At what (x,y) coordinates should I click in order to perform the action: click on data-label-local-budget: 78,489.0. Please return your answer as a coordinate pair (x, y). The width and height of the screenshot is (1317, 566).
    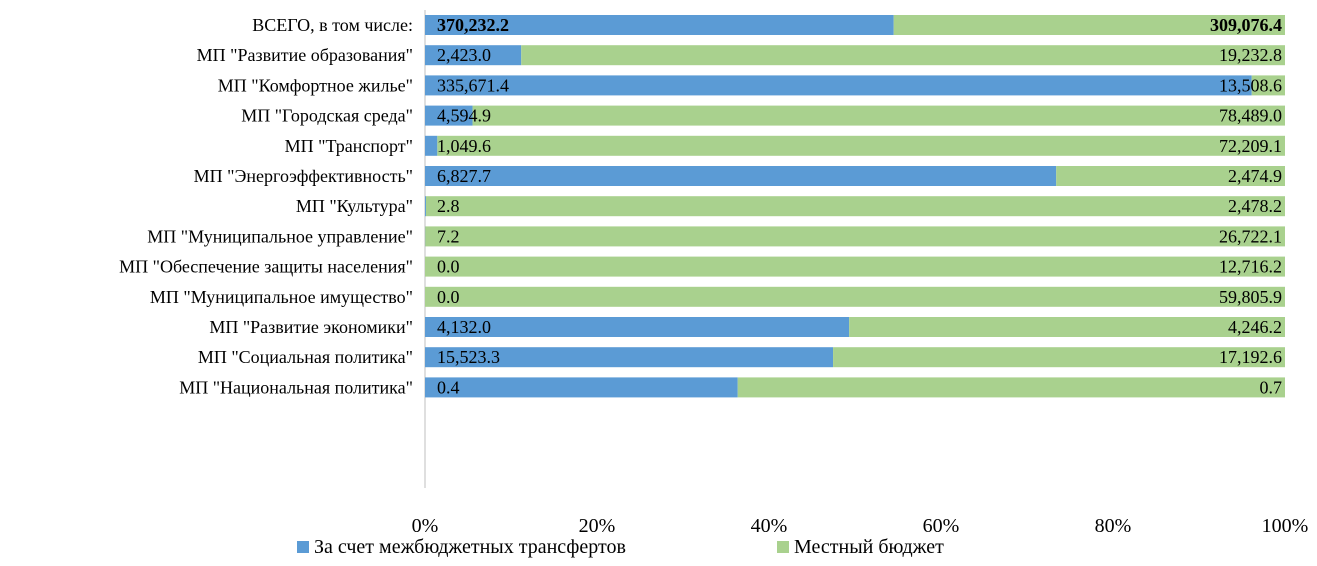
    Looking at the image, I should click on (1250, 116).